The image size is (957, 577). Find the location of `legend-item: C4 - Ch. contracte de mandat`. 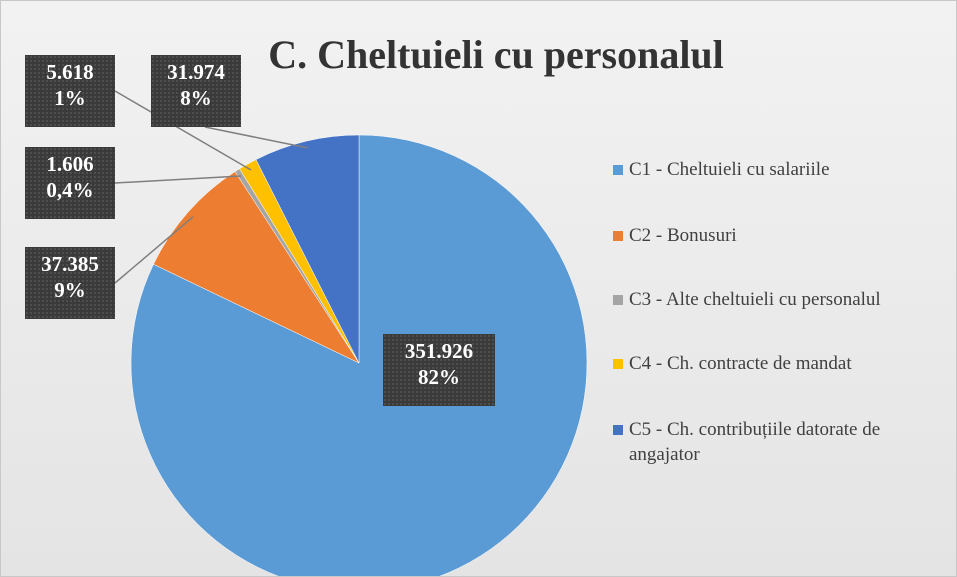

legend-item: C4 - Ch. contracte de mandat is located at coordinates (783, 363).